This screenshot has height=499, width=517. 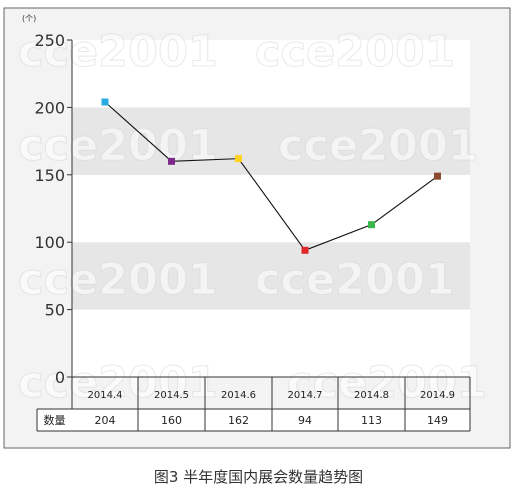 What do you see at coordinates (371, 395) in the screenshot?
I see `x-category-label: 2014.8` at bounding box center [371, 395].